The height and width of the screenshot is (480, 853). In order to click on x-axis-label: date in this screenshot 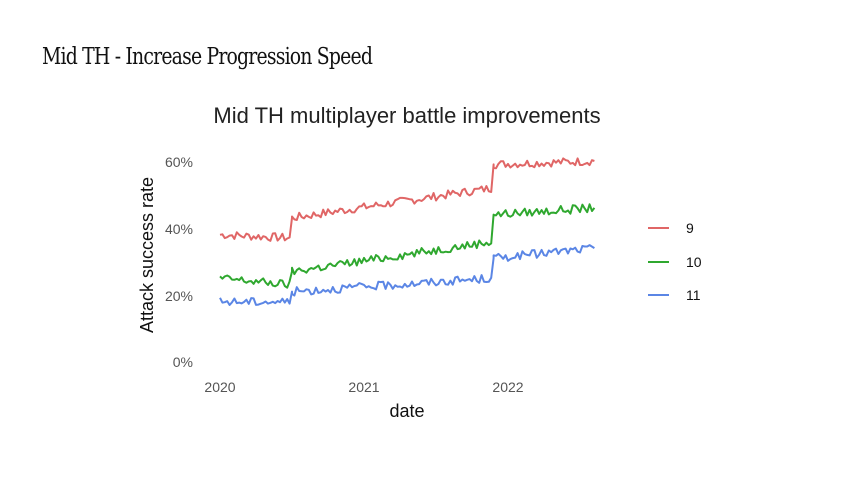, I will do `click(406, 411)`.